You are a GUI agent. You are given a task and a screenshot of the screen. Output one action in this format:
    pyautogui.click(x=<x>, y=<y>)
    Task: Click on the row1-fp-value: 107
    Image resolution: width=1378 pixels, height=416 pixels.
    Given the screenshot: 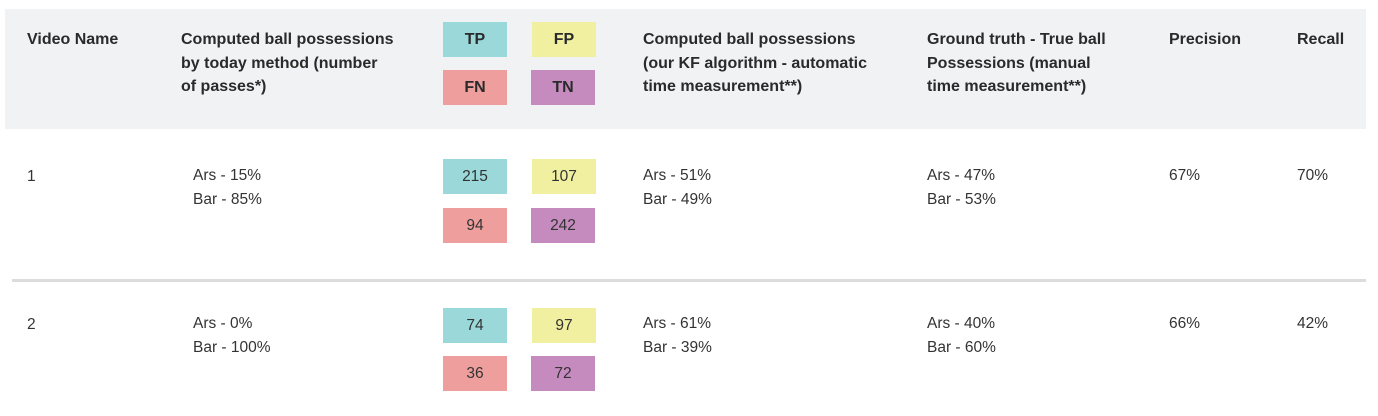 What is the action you would take?
    pyautogui.click(x=564, y=176)
    